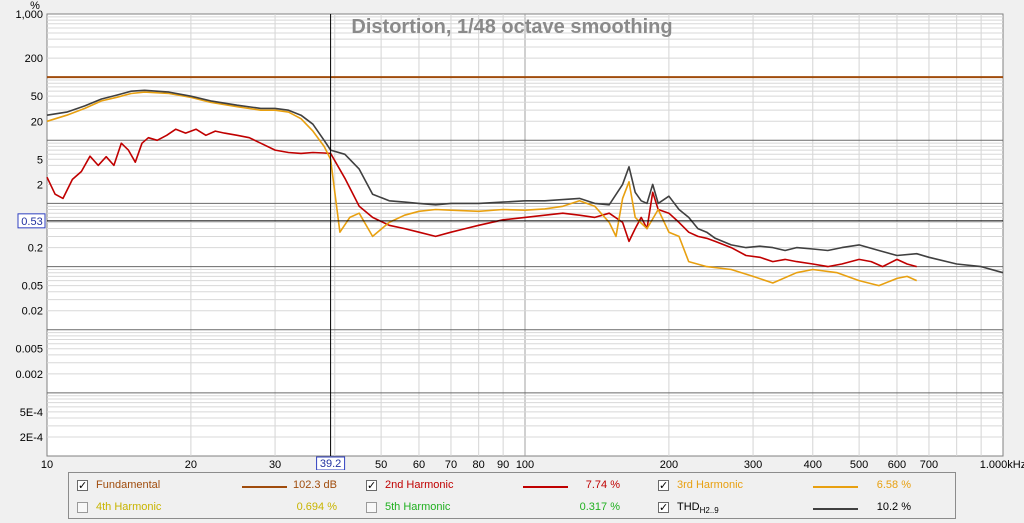 The width and height of the screenshot is (1024, 523). What do you see at coordinates (29, 375) in the screenshot?
I see `y-tick-label: 0.002` at bounding box center [29, 375].